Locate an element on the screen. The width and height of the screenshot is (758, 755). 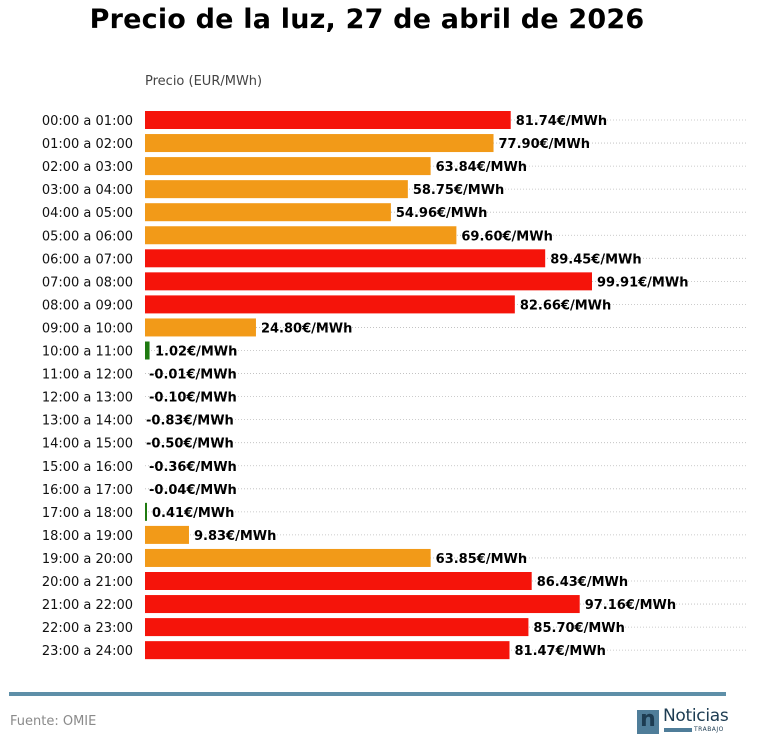
category-label: 02:00 a 03:00 is located at coordinates (87, 167).